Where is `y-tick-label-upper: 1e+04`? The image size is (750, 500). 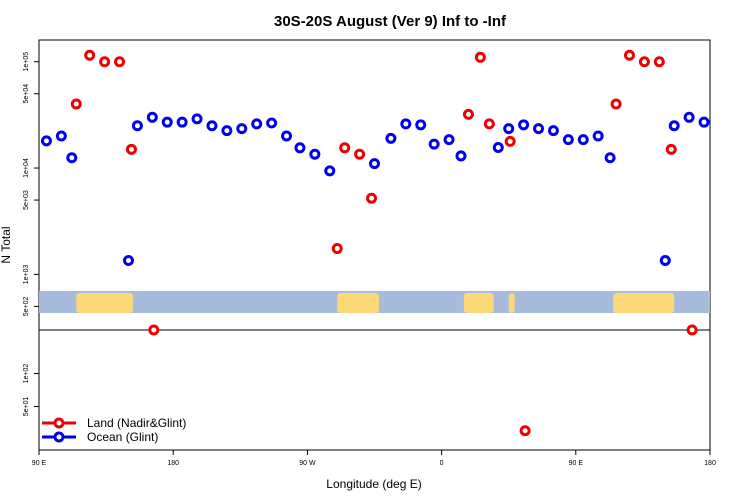
y-tick-label-upper: 1e+04 is located at coordinates (26, 168).